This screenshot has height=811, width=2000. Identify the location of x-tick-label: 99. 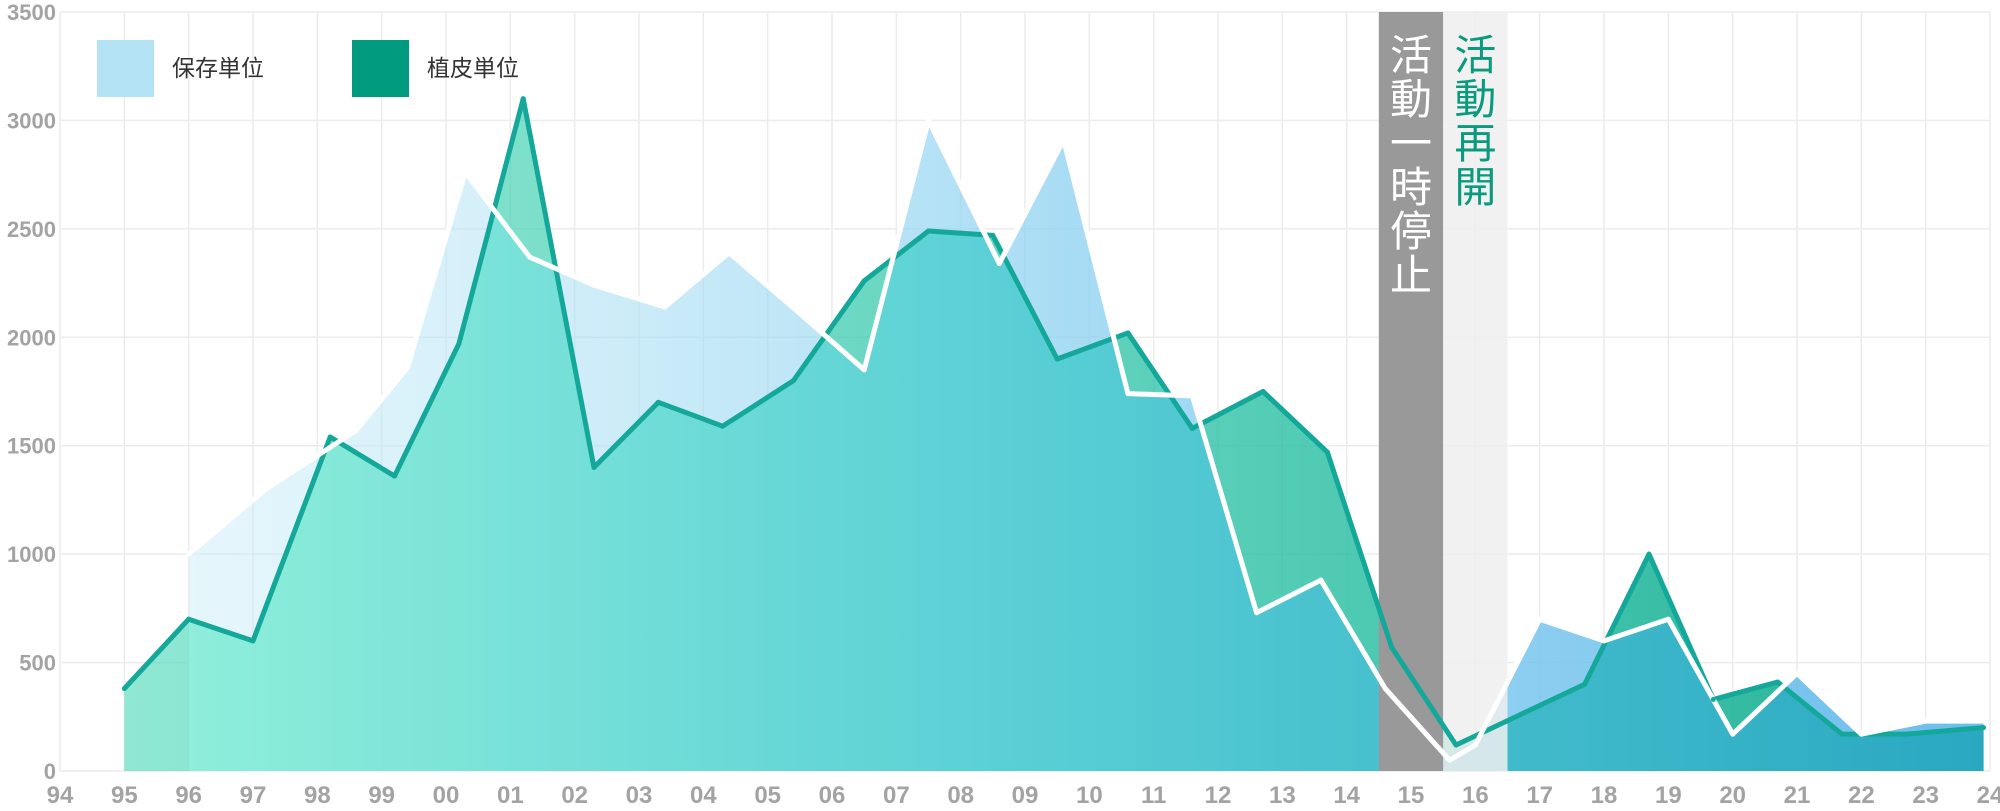
(381, 795).